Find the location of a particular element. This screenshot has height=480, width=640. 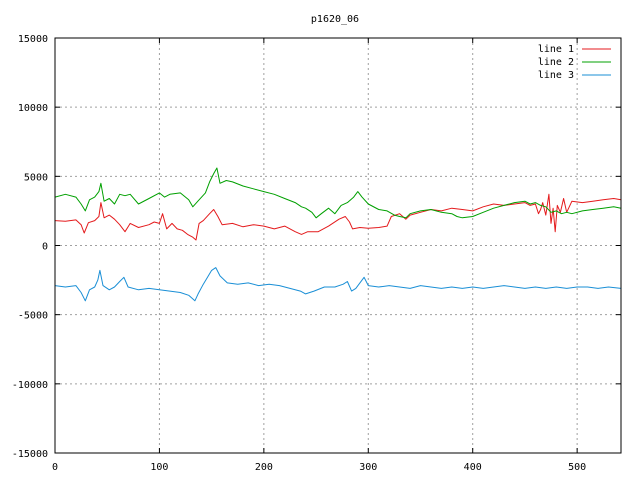

y-tick-label: 15000 is located at coordinates (33, 39).